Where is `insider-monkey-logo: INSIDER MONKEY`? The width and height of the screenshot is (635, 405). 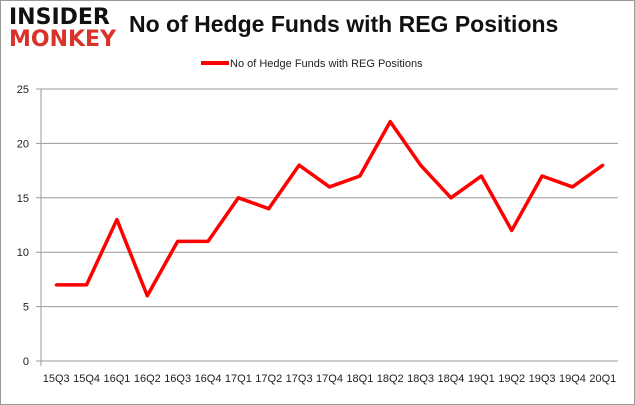
insider-monkey-logo: INSIDER MONKEY is located at coordinates (62, 29).